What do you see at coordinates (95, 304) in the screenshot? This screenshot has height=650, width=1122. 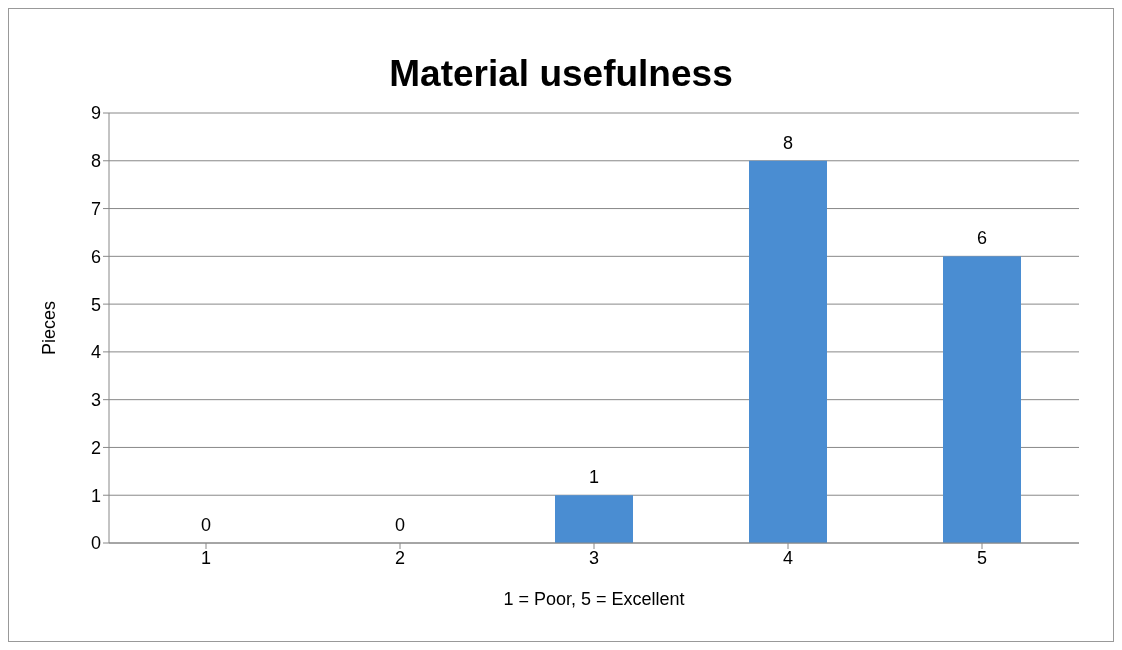 I see `y-tick-label: 5` at bounding box center [95, 304].